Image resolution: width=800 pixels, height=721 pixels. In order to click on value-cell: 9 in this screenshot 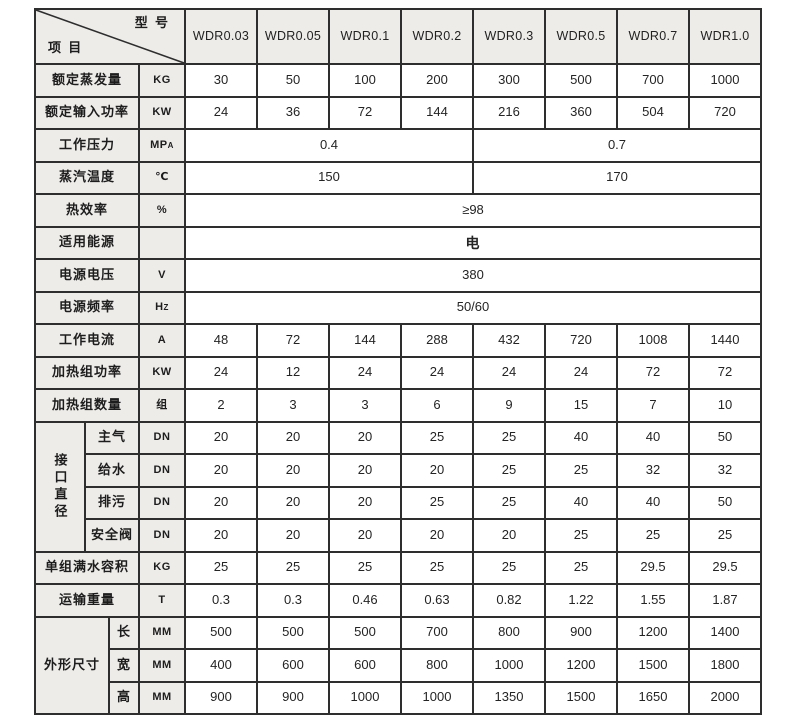, I will do `click(509, 405)`.